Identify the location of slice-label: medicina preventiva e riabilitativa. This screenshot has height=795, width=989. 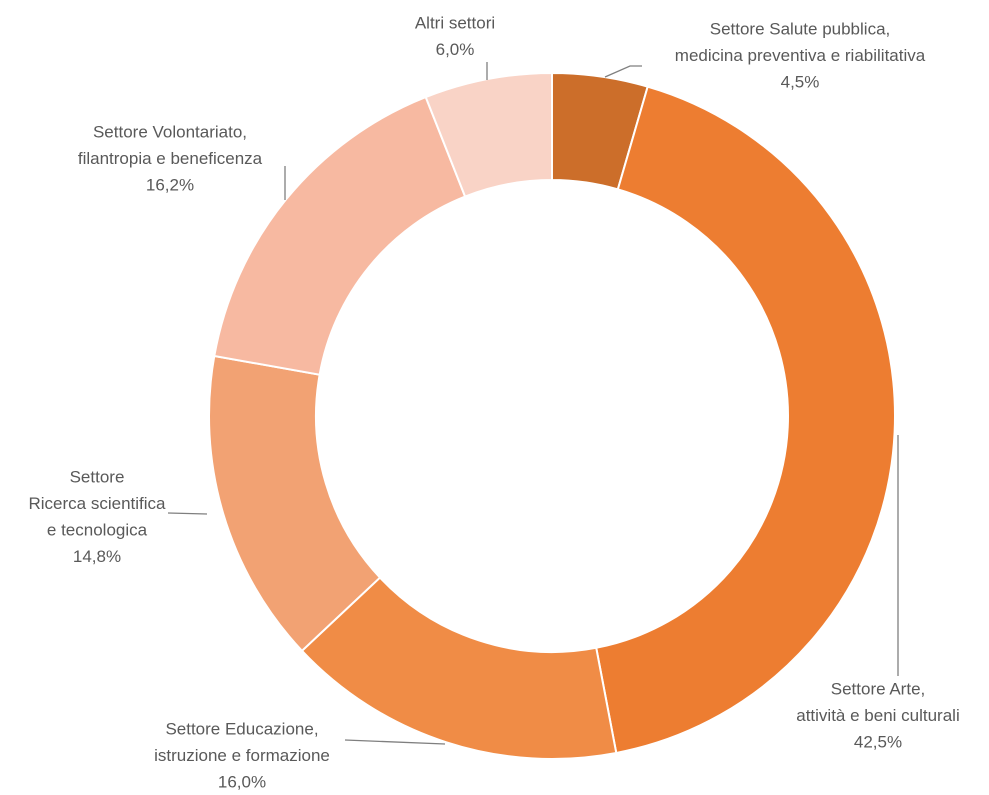
(800, 55).